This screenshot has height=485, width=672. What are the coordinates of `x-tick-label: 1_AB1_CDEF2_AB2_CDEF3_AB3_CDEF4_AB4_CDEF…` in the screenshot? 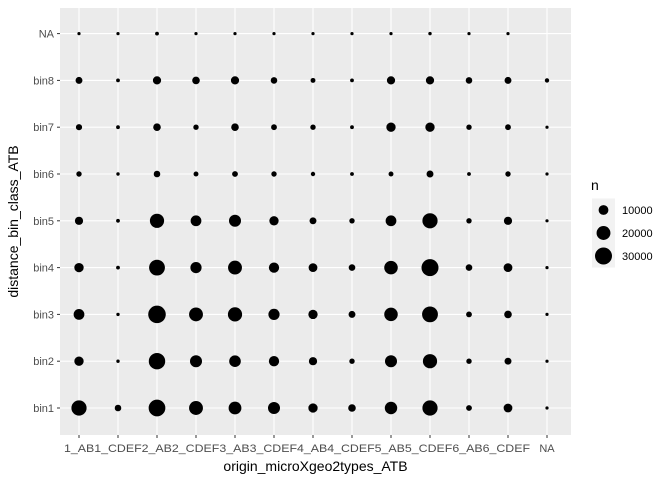 It's located at (297, 449).